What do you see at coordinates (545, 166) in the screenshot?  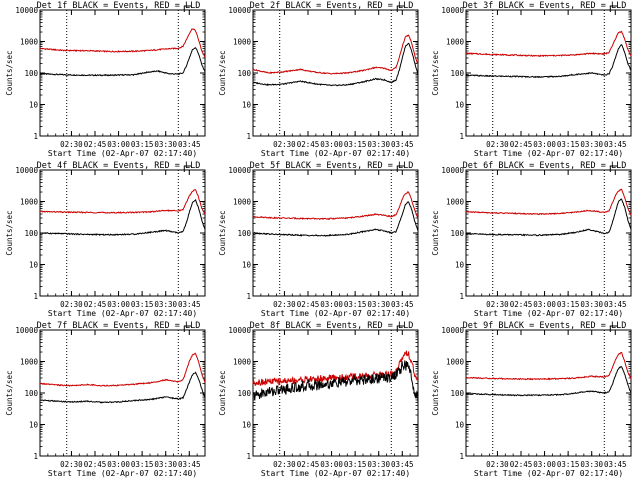 I see `panel-title: Det 6f BLACK = Events, RED = LLD` at bounding box center [545, 166].